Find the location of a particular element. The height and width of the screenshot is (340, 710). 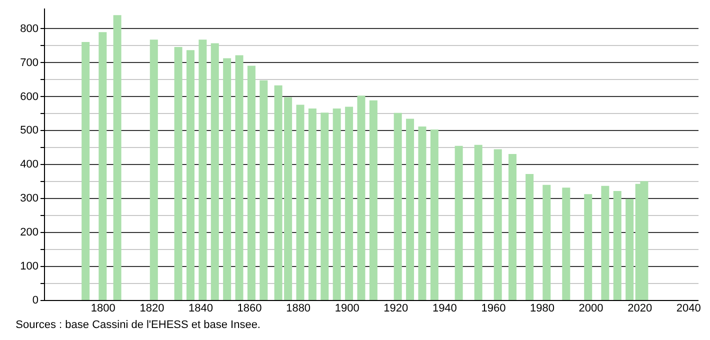

source-note: Sources : base Cassini de l'EHESS et base Insee. is located at coordinates (138, 325).